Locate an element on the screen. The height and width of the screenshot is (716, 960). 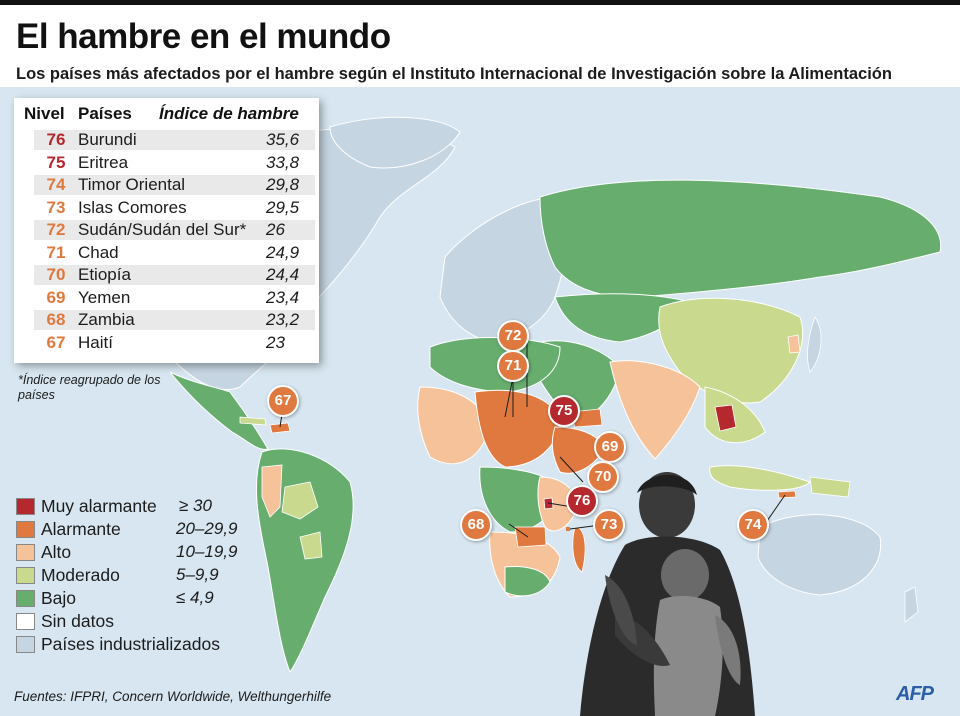
legend-range: 20–29,9 is located at coordinates (207, 528).